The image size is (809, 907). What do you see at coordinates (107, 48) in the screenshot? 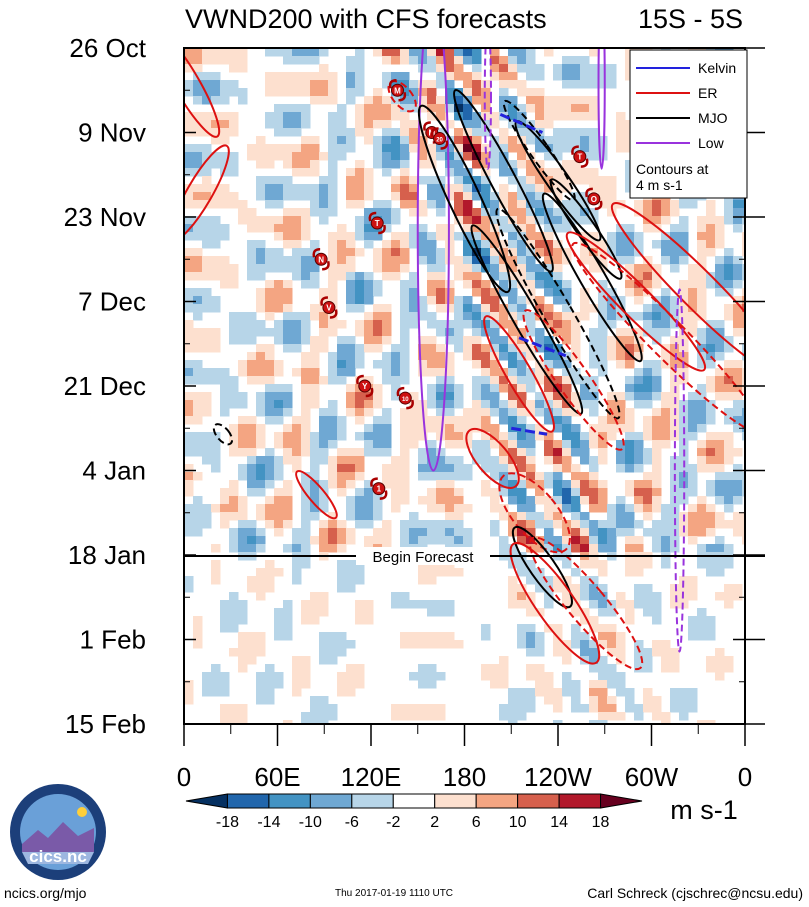
I see `y-tick-label: 26 Oct` at bounding box center [107, 48].